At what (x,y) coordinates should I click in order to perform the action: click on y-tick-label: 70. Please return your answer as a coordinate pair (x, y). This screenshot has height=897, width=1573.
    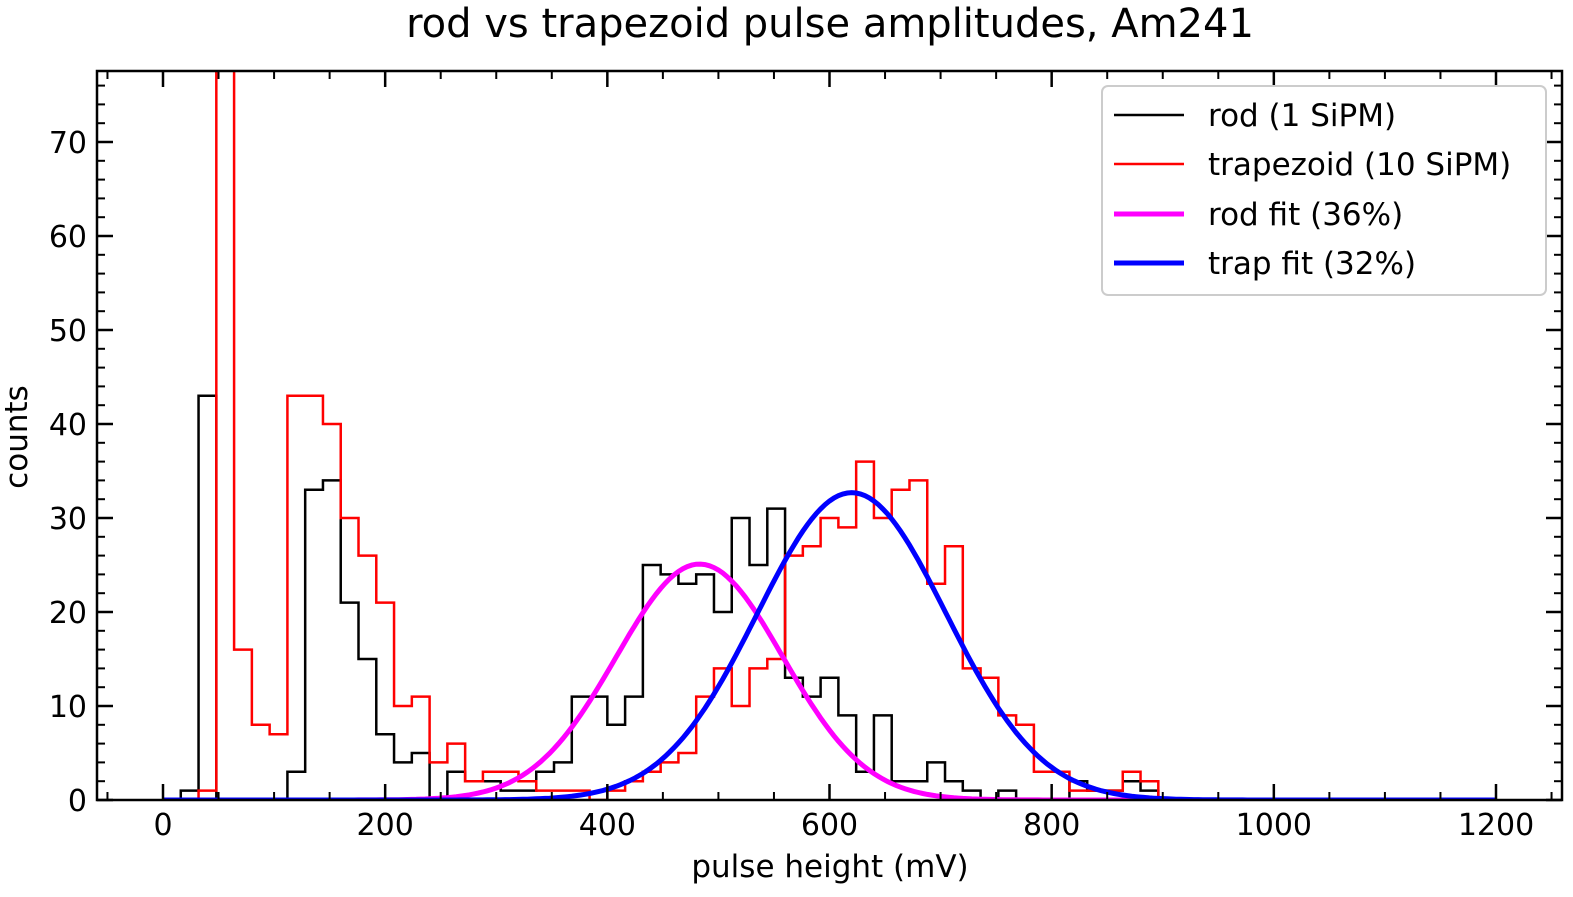
    Looking at the image, I should click on (68, 143).